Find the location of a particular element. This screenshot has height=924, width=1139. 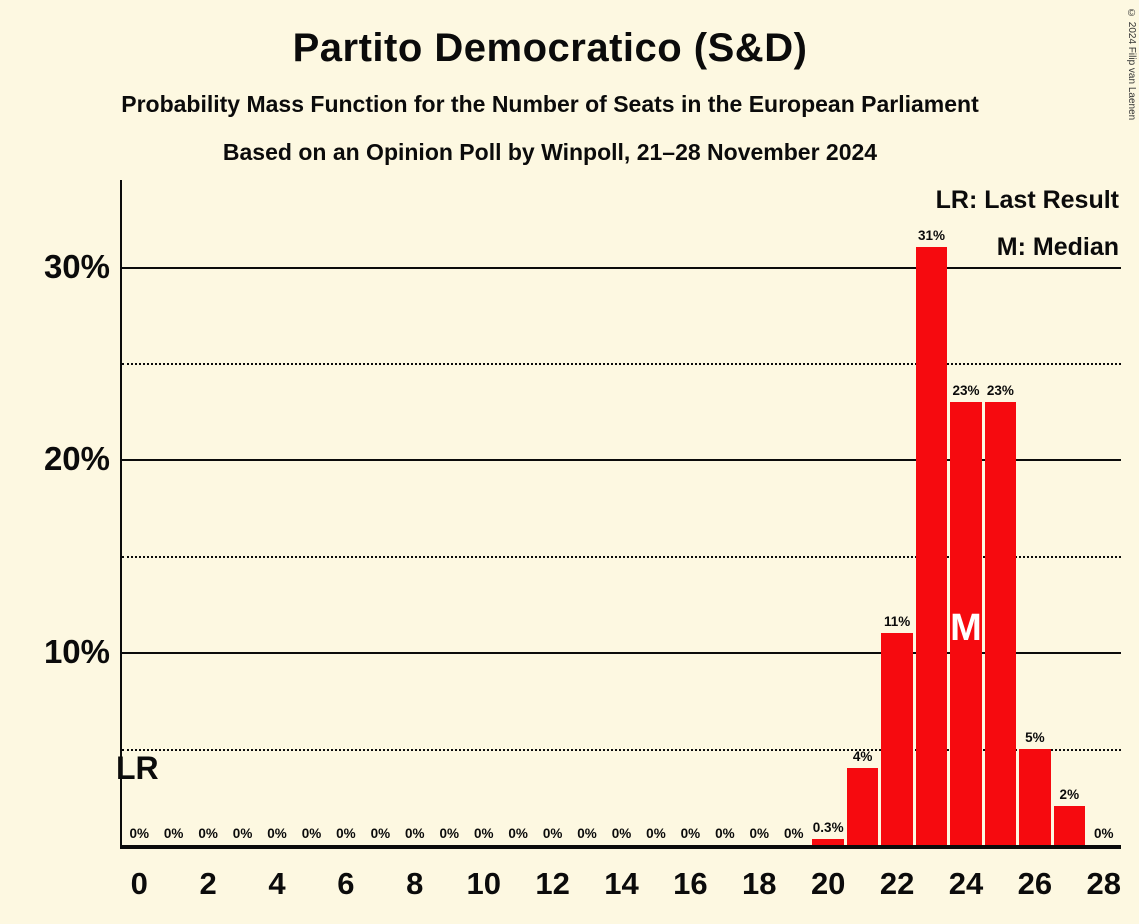

bar-value-label: 4% is located at coordinates (862, 756).